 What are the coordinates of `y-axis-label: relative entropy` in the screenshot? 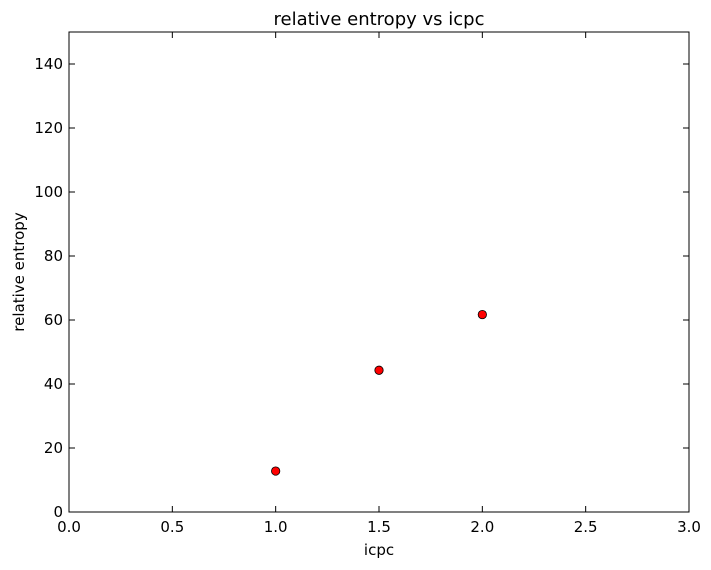 It's located at (19, 272).